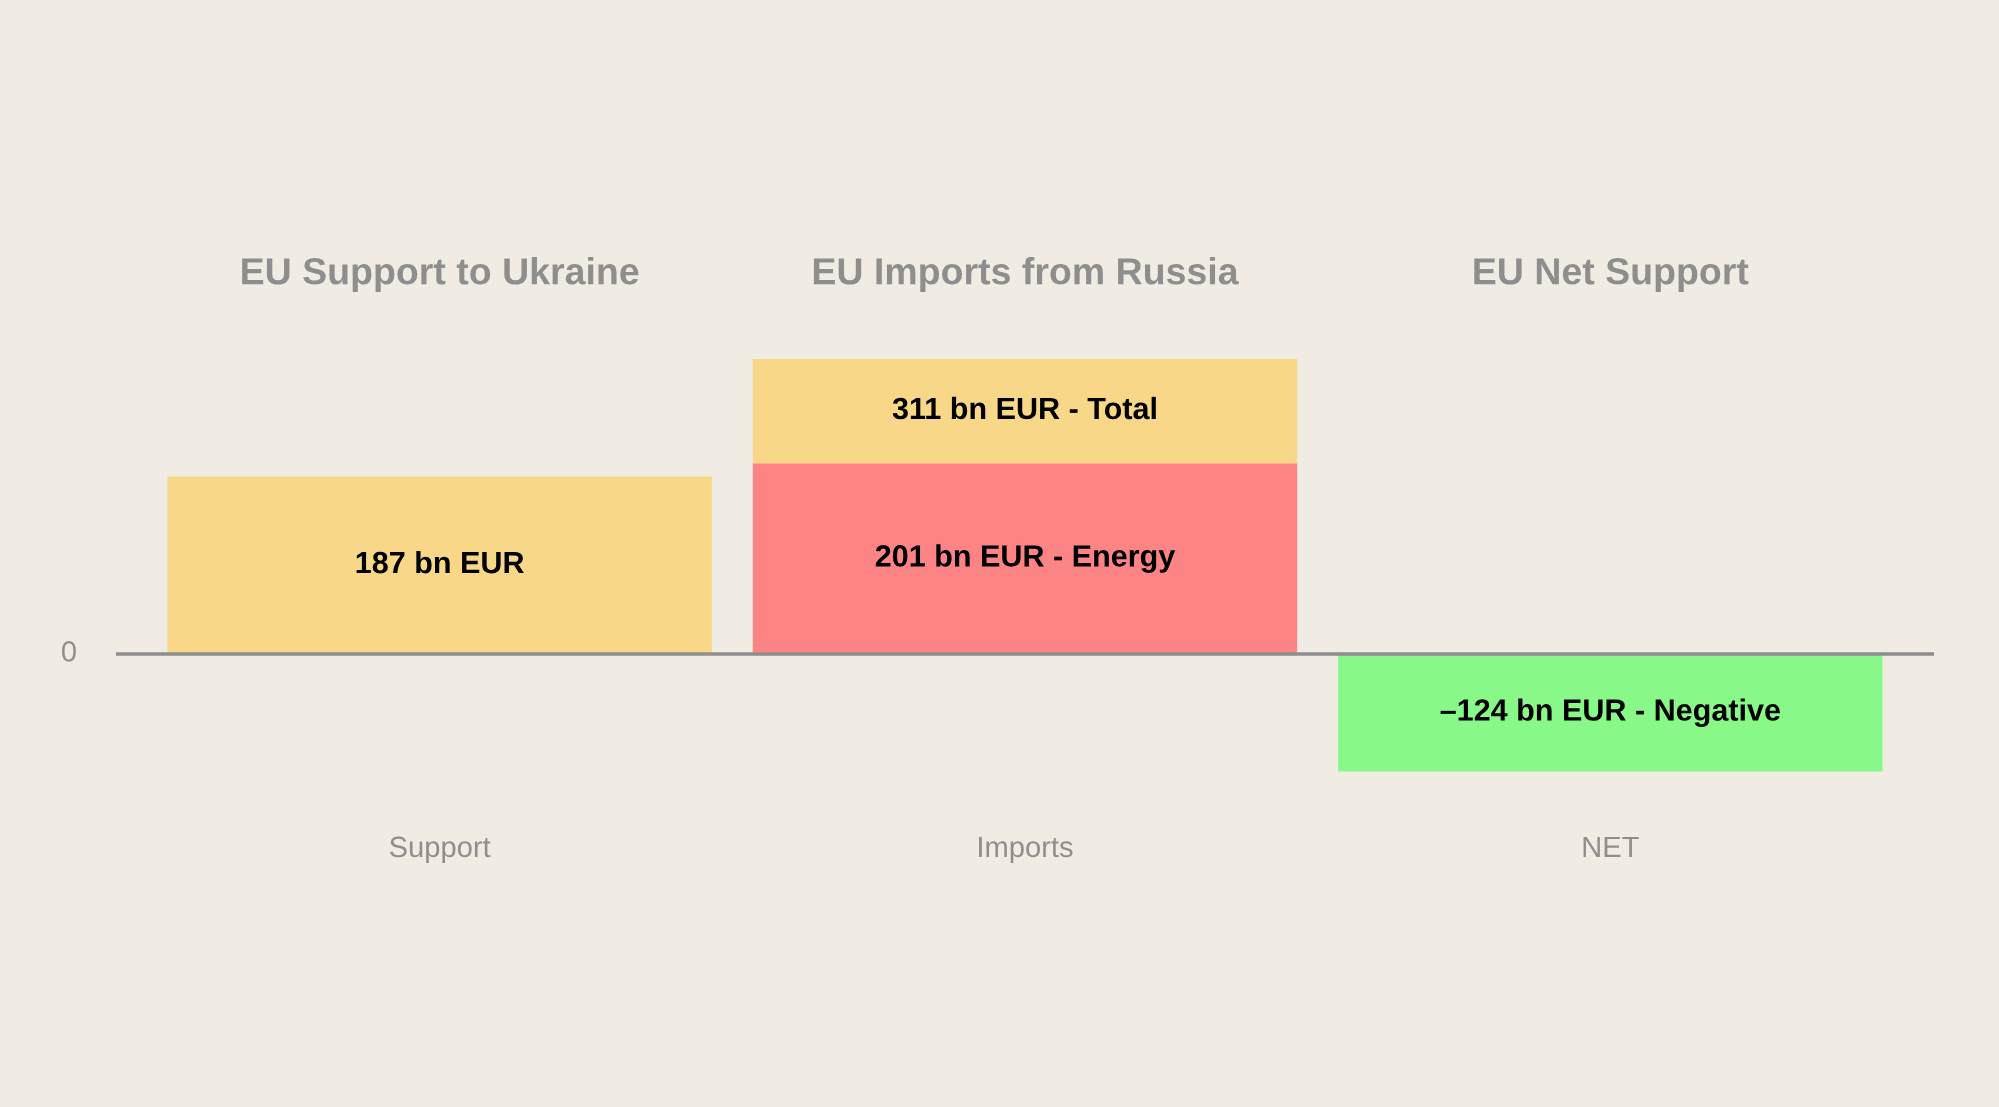  What do you see at coordinates (1024, 408) in the screenshot?
I see `total-label: 311 bn EUR - Total` at bounding box center [1024, 408].